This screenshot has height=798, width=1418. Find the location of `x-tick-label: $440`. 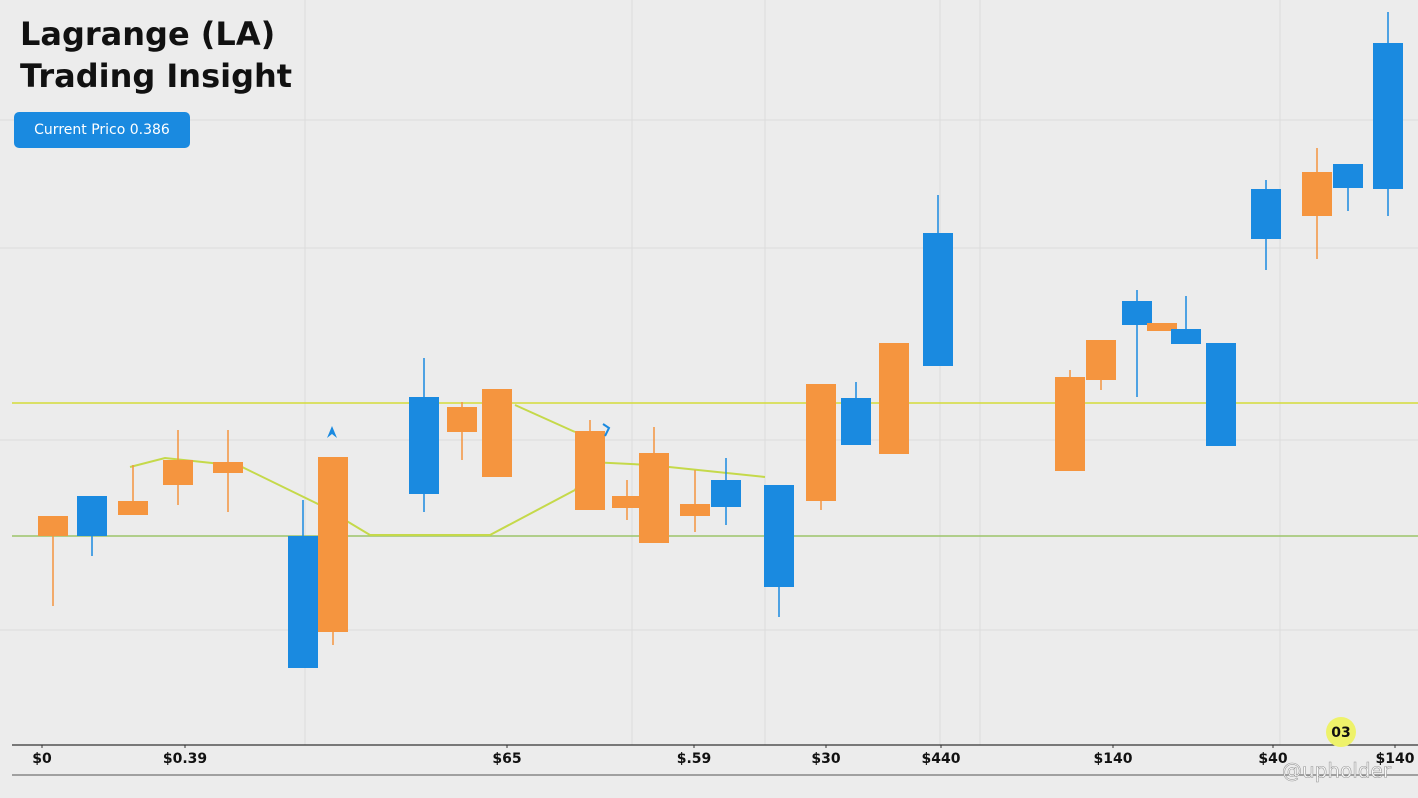

x-tick-label: $440 is located at coordinates (941, 759).